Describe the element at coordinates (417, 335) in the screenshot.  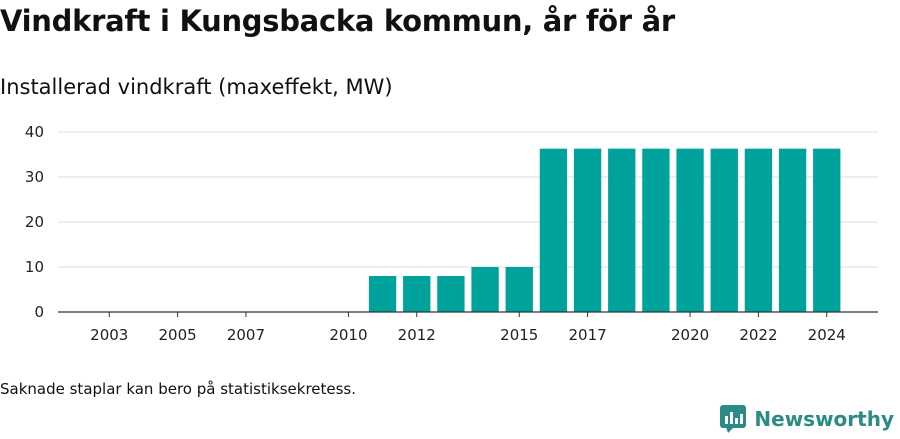
I see `x-tick-label: 2012` at that location.